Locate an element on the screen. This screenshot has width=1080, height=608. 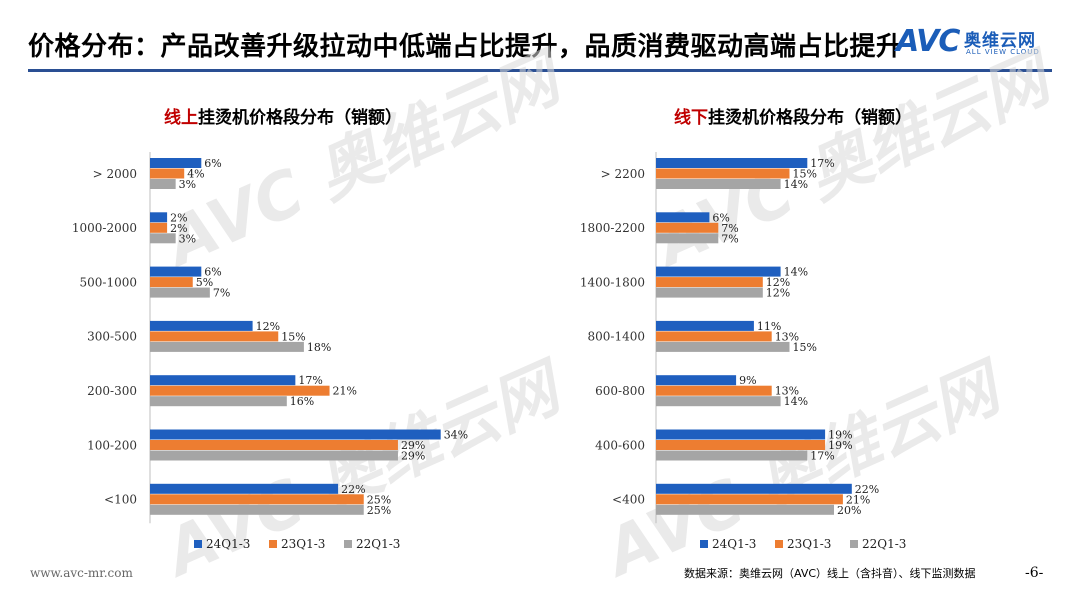
category-label: 1800-2200 is located at coordinates (612, 228).